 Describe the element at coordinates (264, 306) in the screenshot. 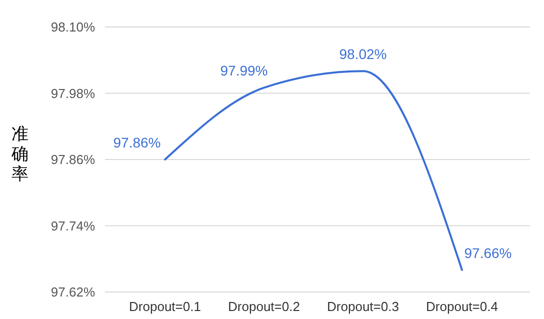

I see `x-tick-label: Dropout=0.2` at that location.